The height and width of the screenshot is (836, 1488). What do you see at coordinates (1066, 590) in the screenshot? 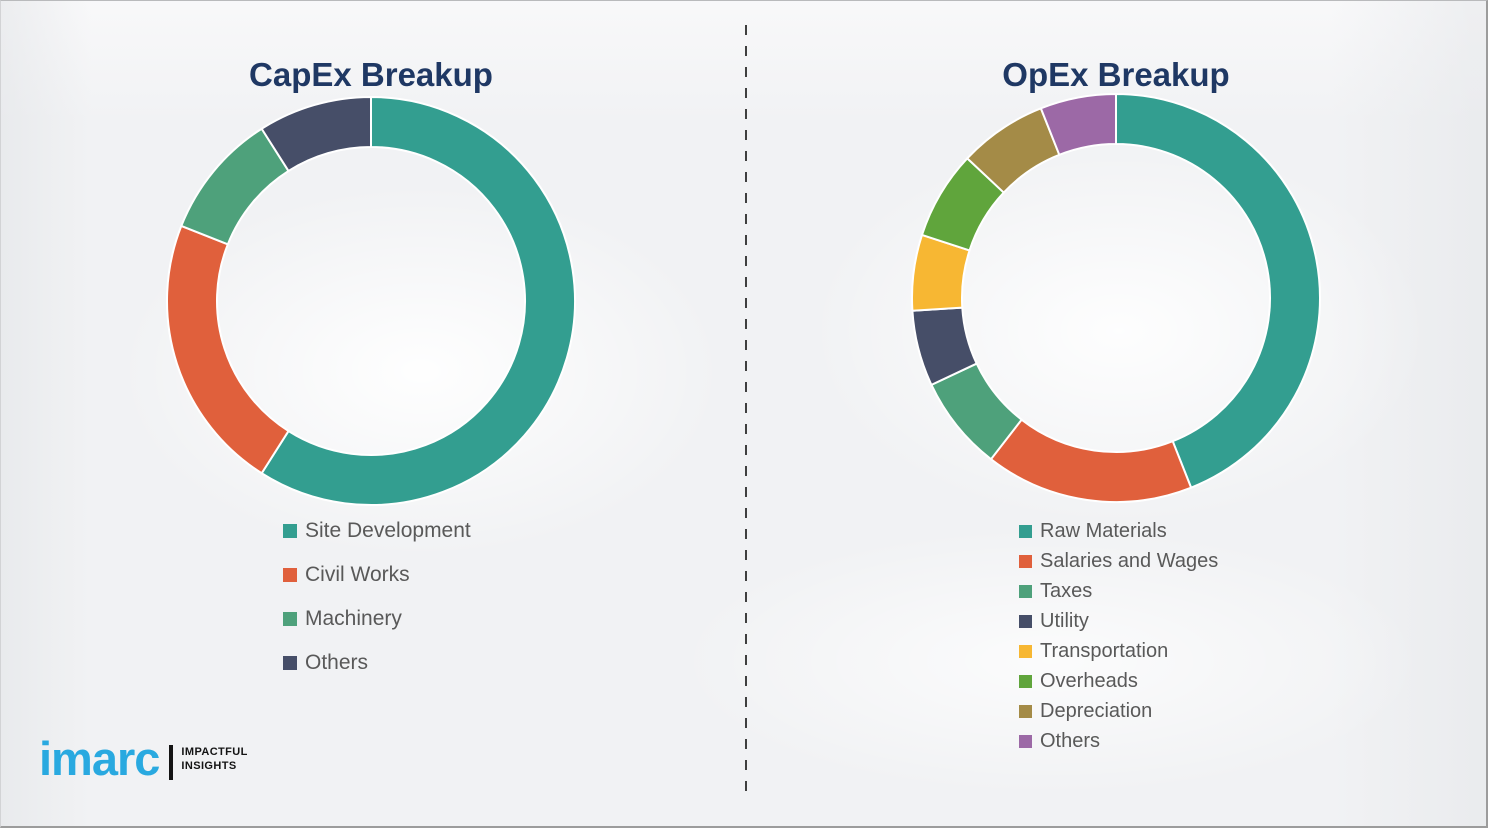
I see `legend-label: Taxes` at bounding box center [1066, 590].